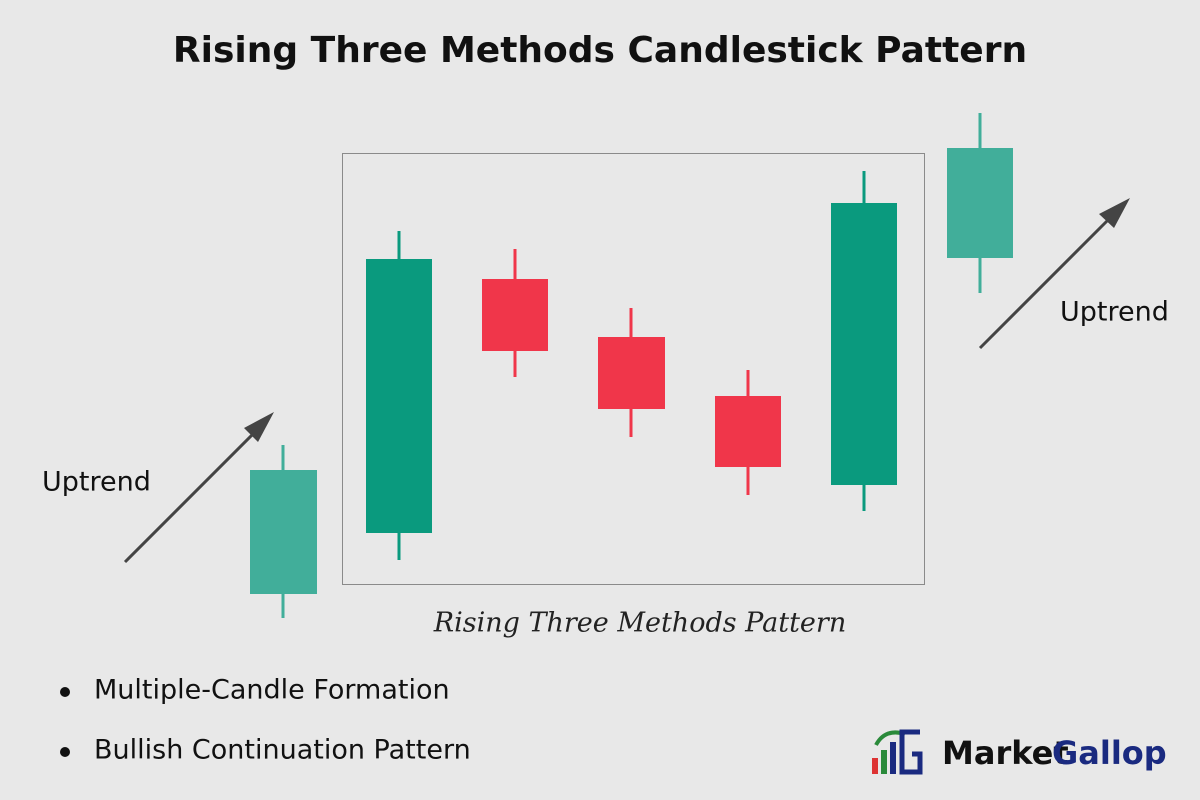  Describe the element at coordinates (272, 690) in the screenshot. I see `bullet-text: Multiple-Candle Formation` at that location.